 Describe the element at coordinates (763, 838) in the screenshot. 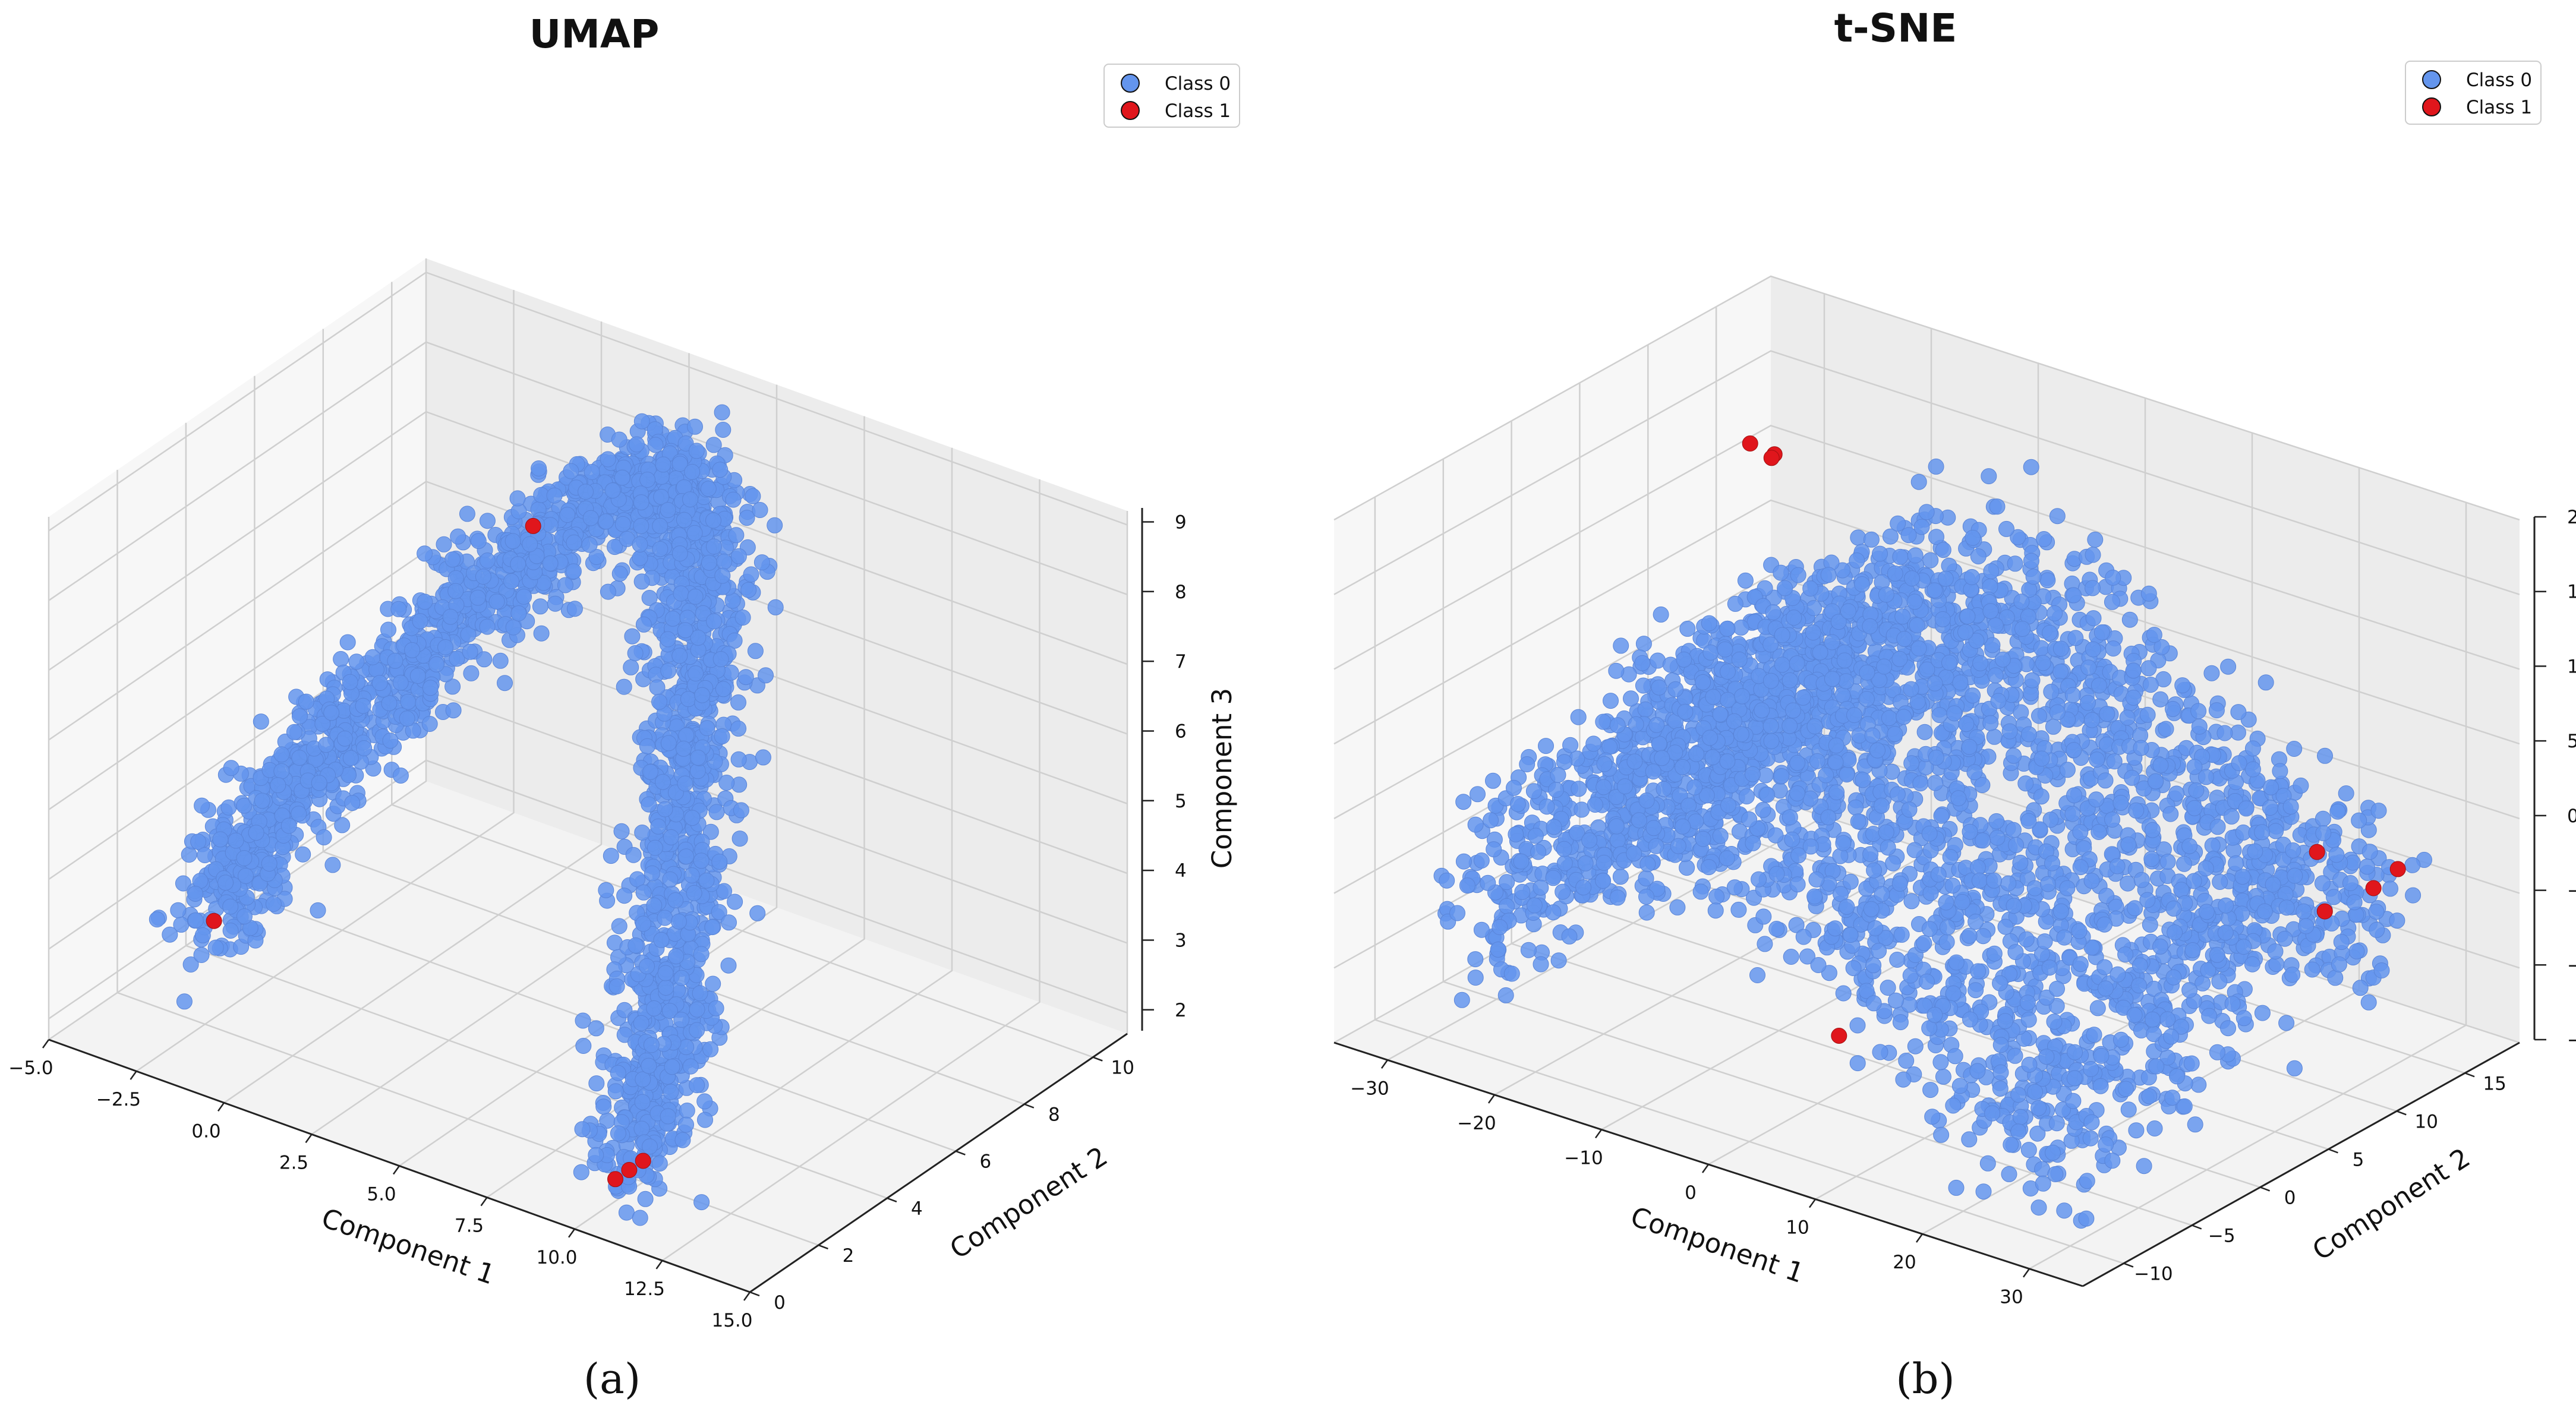

I see `umap-gridline-x` at that location.